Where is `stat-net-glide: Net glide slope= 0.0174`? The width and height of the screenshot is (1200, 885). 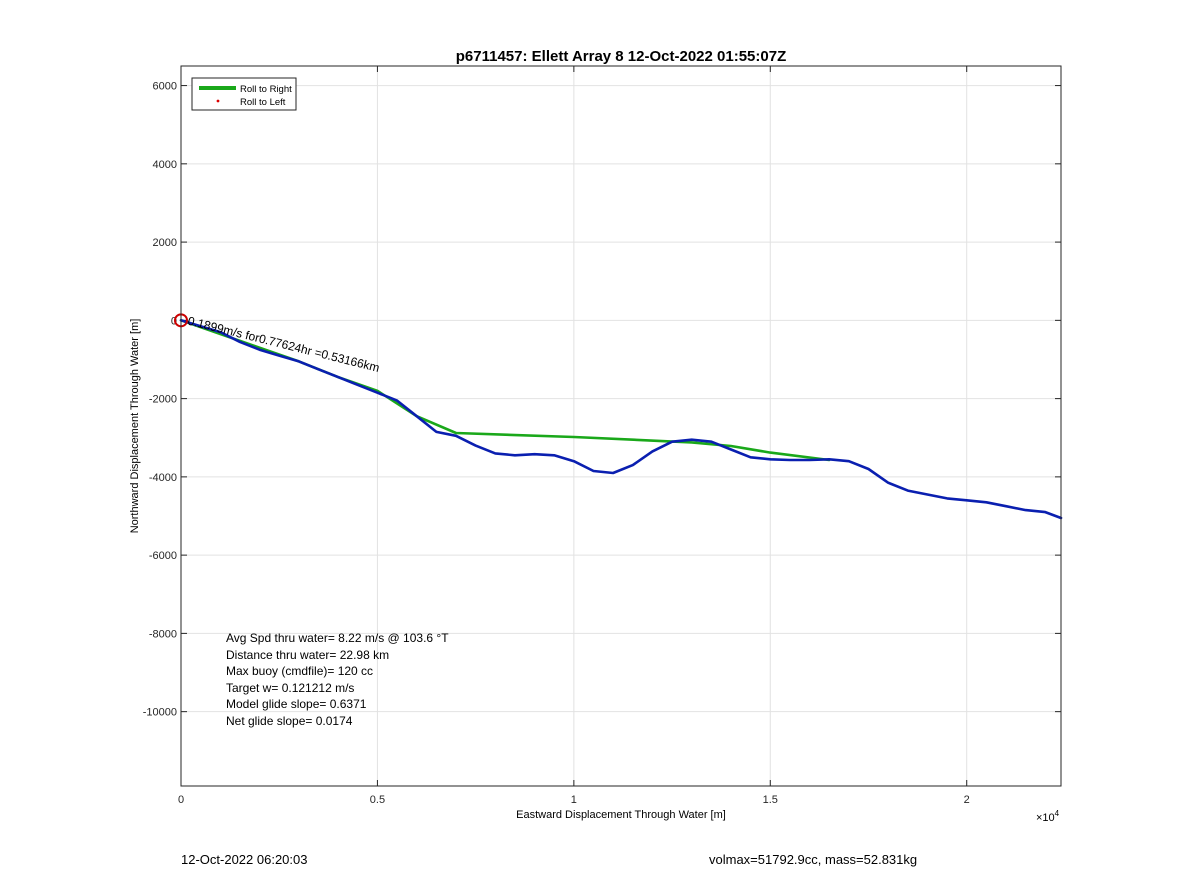
stat-net-glide: Net glide slope= 0.0174 is located at coordinates (289, 721).